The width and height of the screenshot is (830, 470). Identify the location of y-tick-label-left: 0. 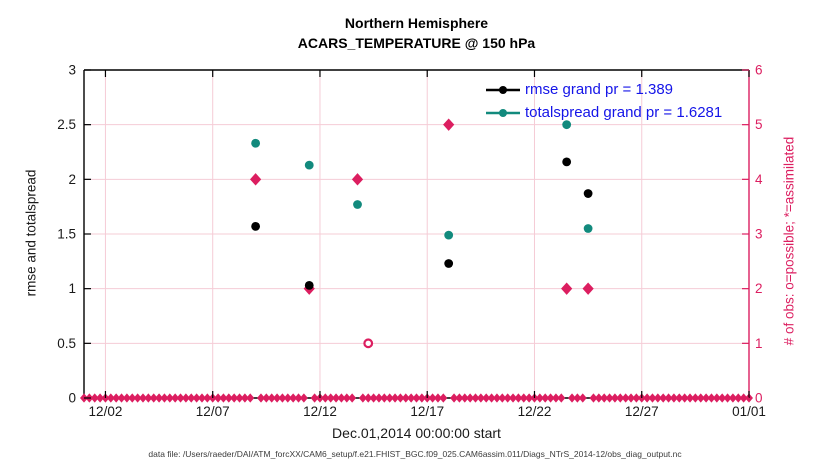
(72, 398).